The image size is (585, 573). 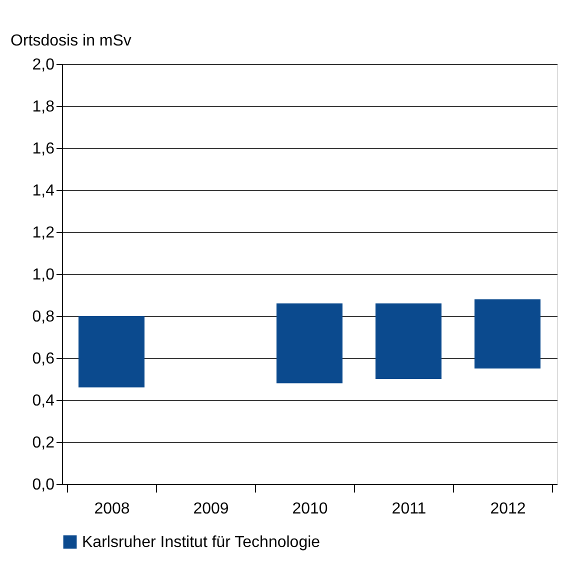 I want to click on y-tick-label: 0,6, so click(x=43, y=359).